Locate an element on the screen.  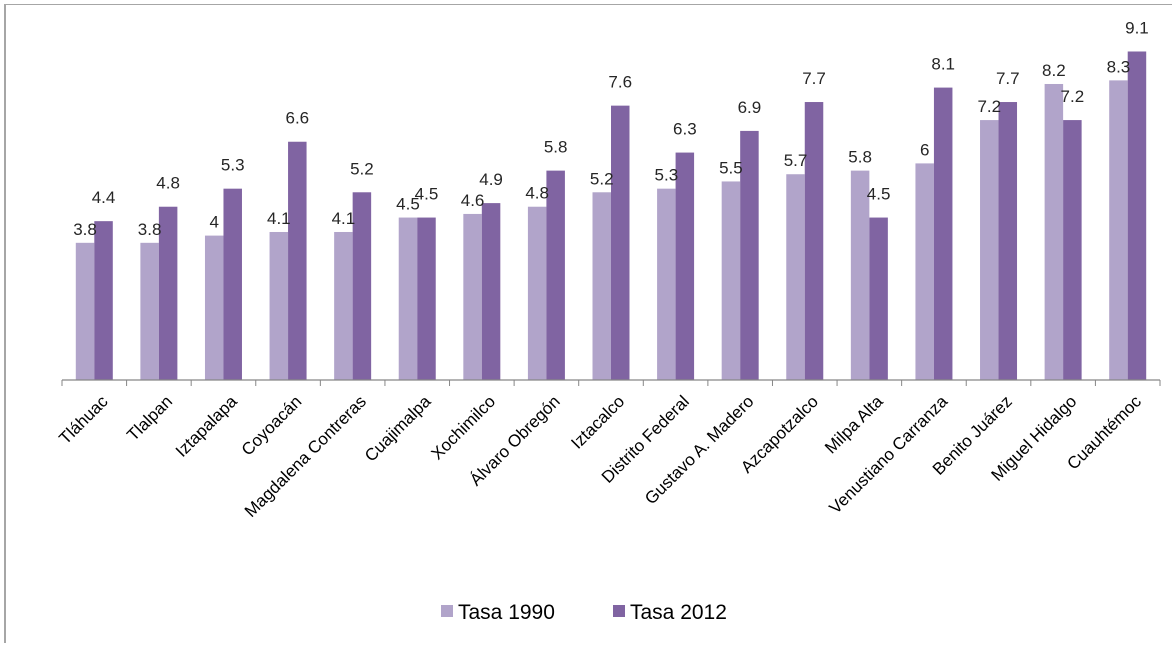
data-label-tasa-1990: 8.2 is located at coordinates (1054, 70).